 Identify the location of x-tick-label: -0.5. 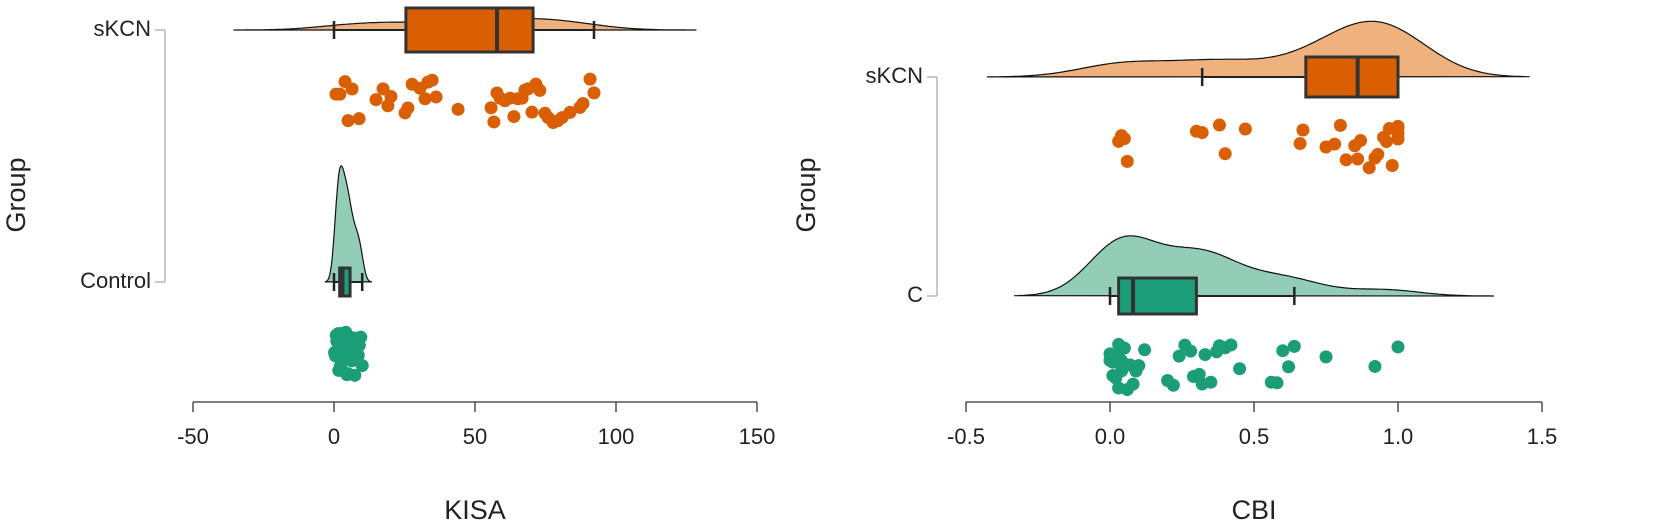
(966, 436).